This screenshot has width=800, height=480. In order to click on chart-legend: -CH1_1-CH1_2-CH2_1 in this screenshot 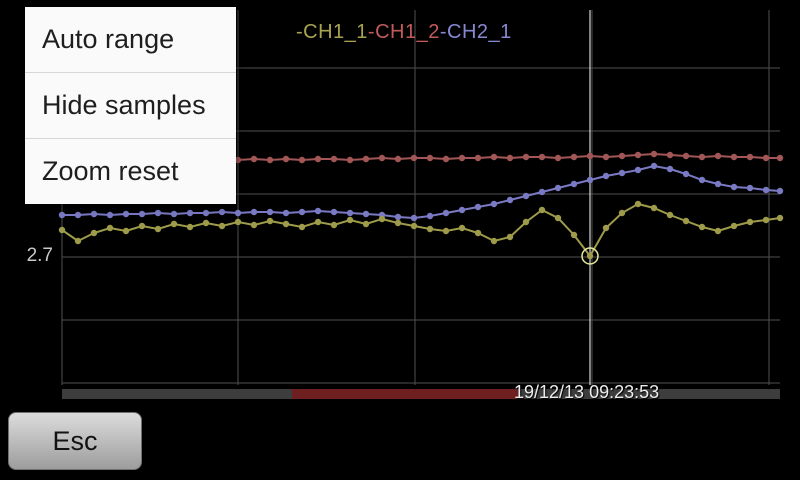, I will do `click(404, 32)`.